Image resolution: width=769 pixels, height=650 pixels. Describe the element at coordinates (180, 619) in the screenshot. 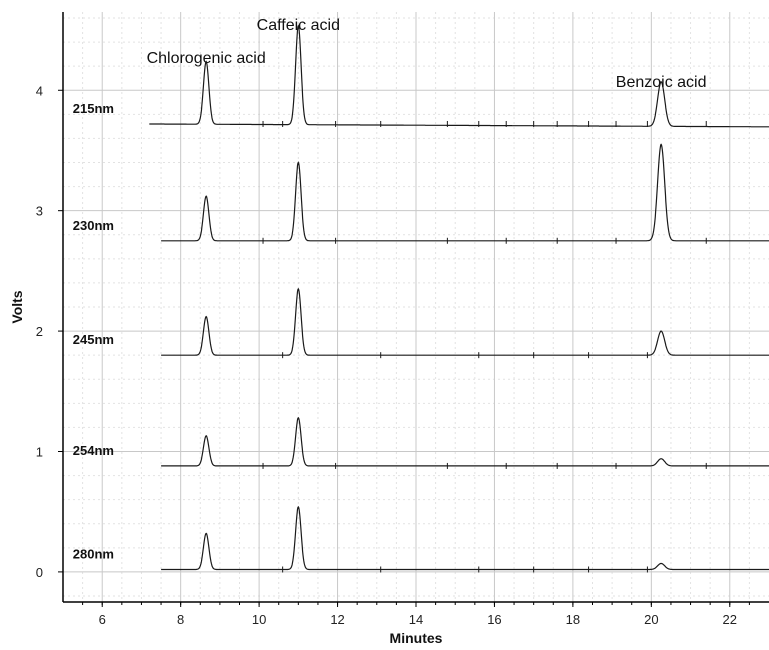

I see `x-tick-label: 8` at that location.